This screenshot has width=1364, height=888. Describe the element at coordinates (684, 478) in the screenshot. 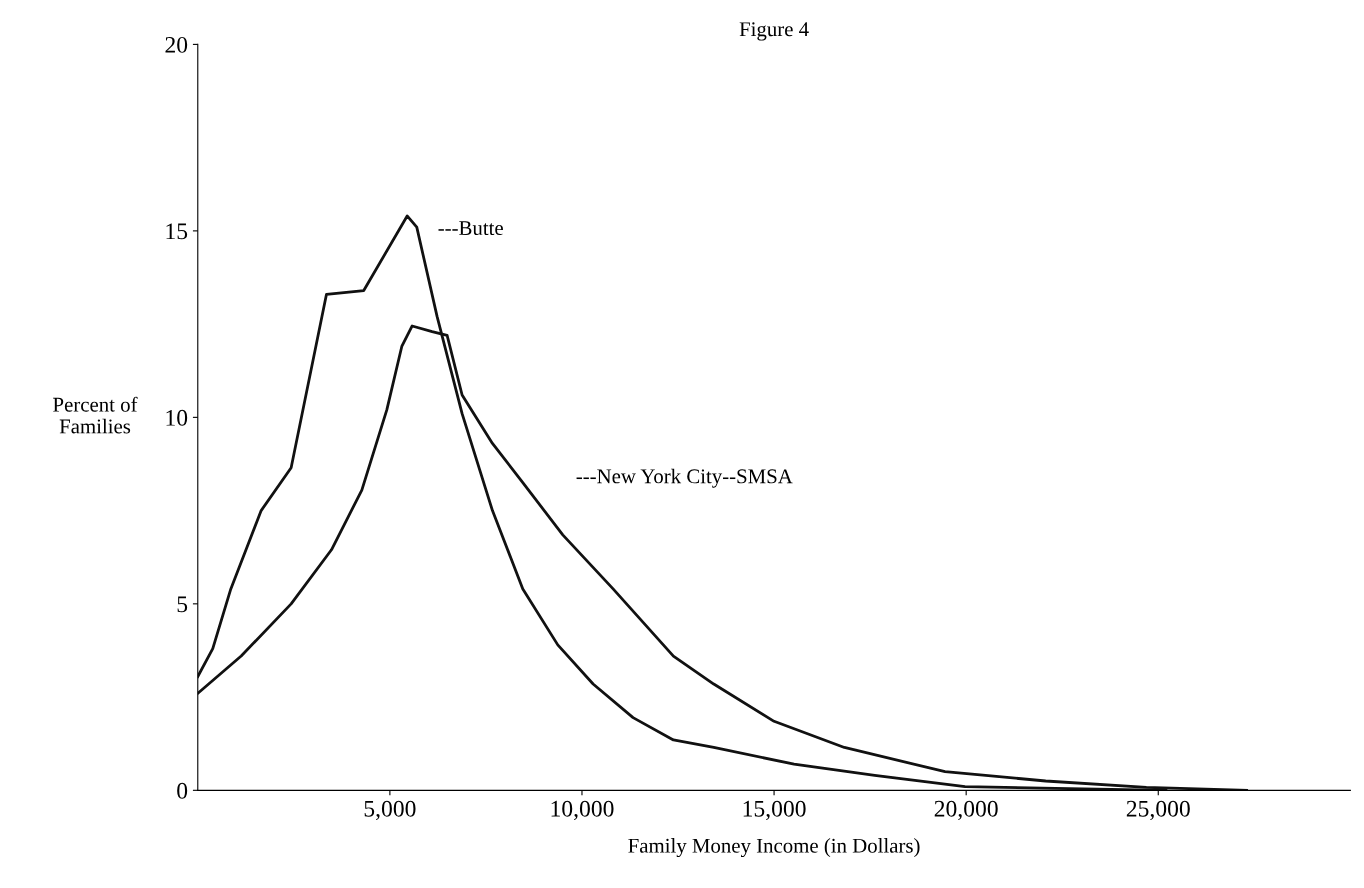

I see `series-label: ---New York City--SMSA` at that location.